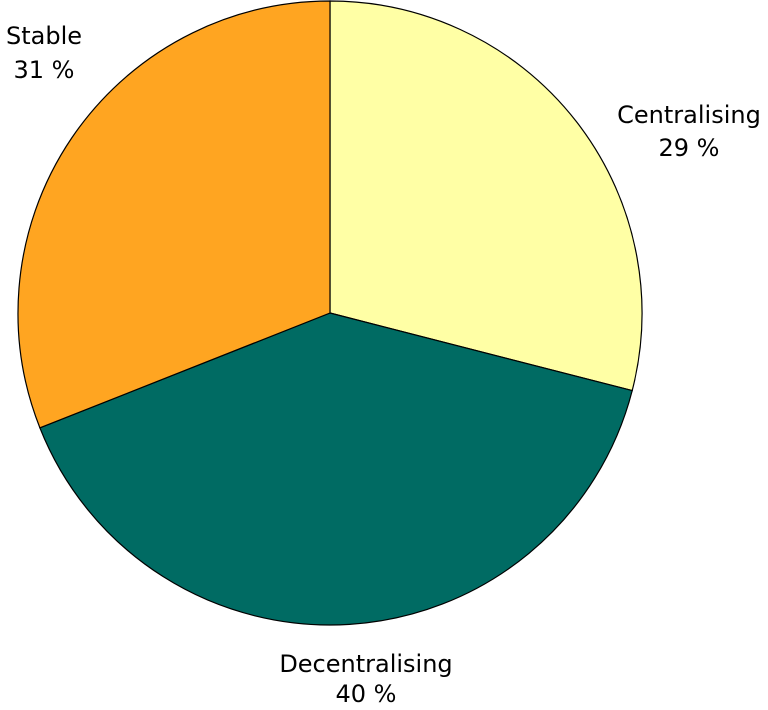  Describe the element at coordinates (366, 694) in the screenshot. I see `label-decentralising-value: 40 %` at that location.